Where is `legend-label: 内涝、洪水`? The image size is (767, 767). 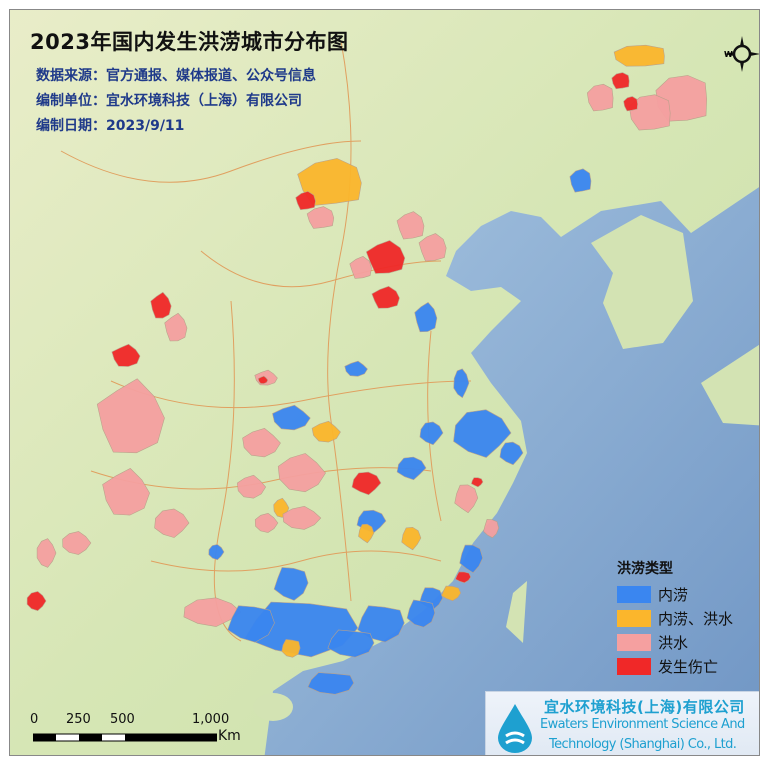 legend-label: 内涝、洪水 is located at coordinates (696, 618).